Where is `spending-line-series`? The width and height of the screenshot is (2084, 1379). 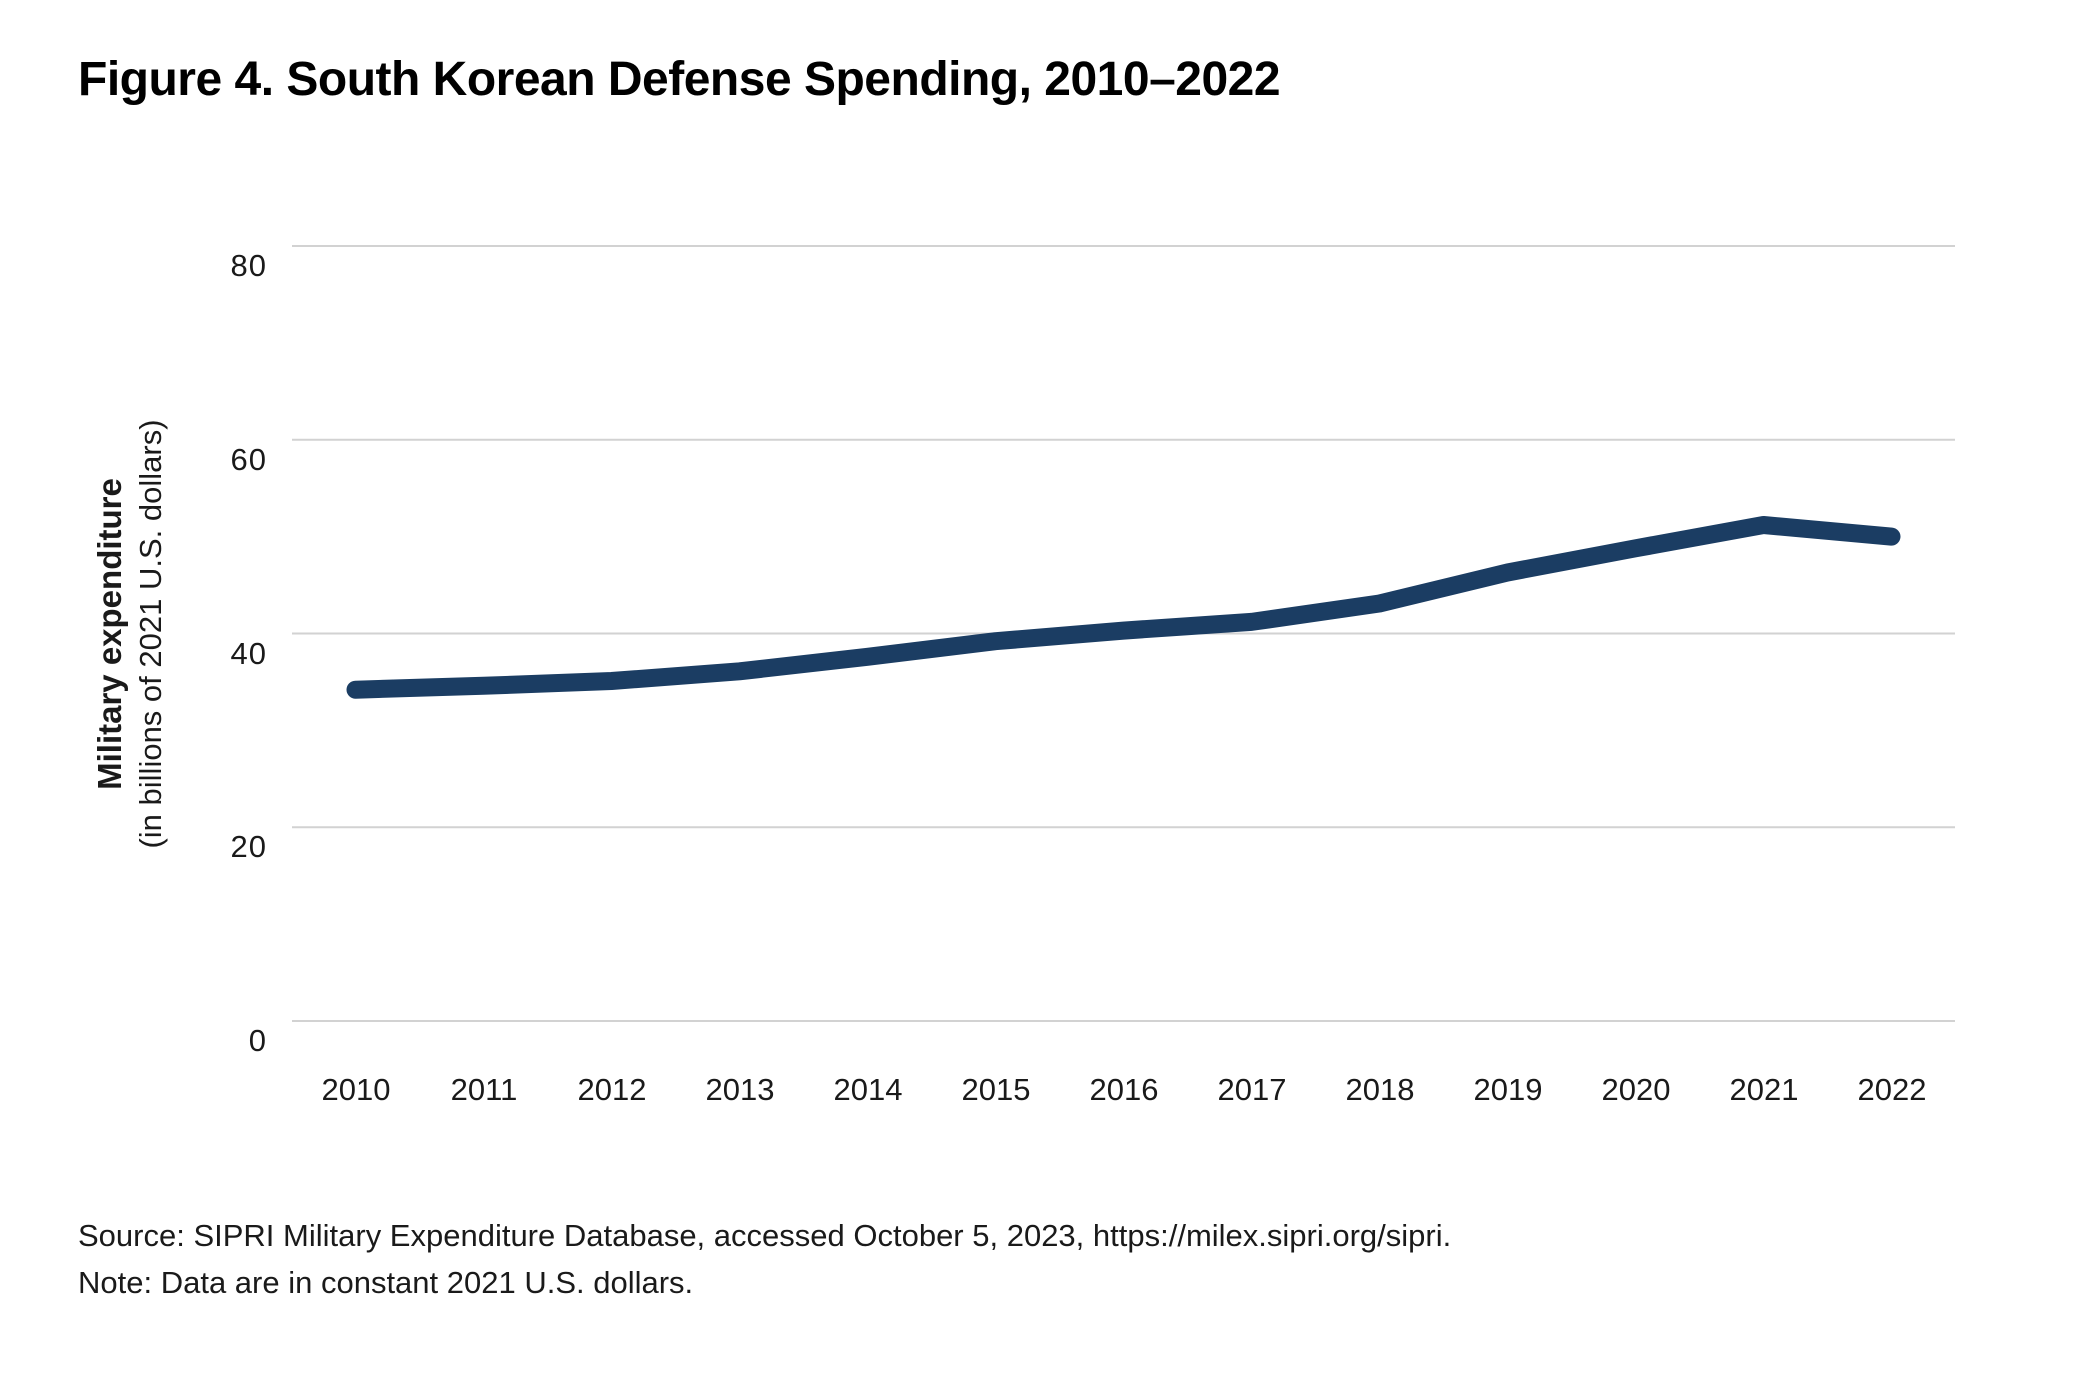
spending-line-series is located at coordinates (1123, 607).